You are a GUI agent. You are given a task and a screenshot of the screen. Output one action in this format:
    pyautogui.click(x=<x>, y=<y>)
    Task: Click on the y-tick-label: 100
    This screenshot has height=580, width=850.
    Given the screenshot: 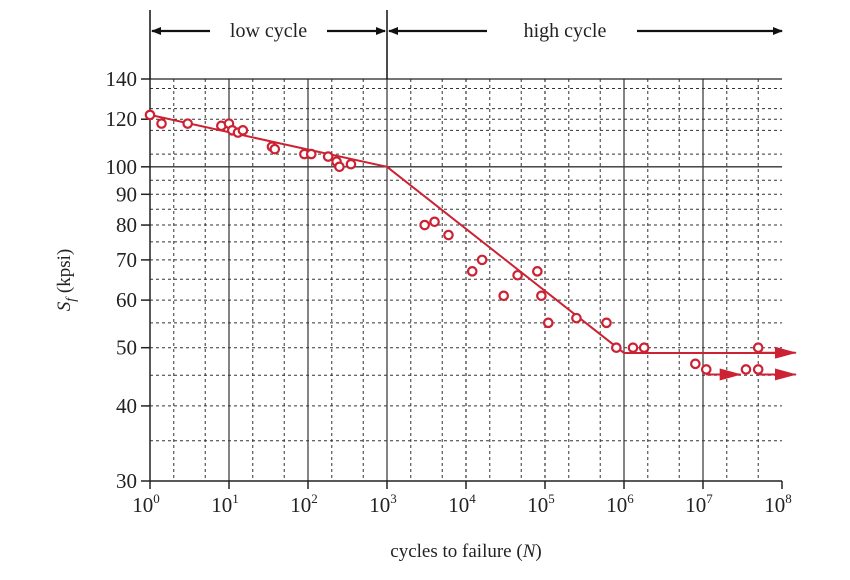 What is the action you would take?
    pyautogui.click(x=122, y=167)
    